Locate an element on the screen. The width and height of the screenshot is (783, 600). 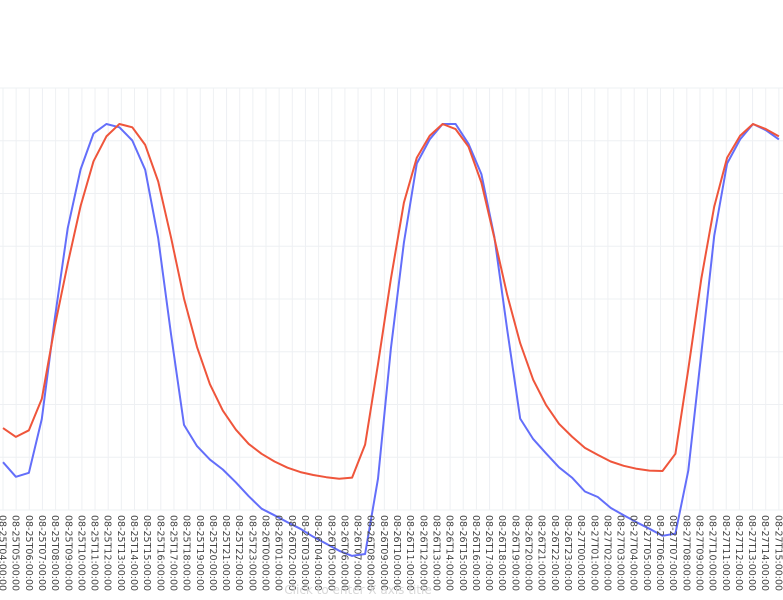
x-tick-label: 08-27T10:00:00 is located at coordinates (712, 553).